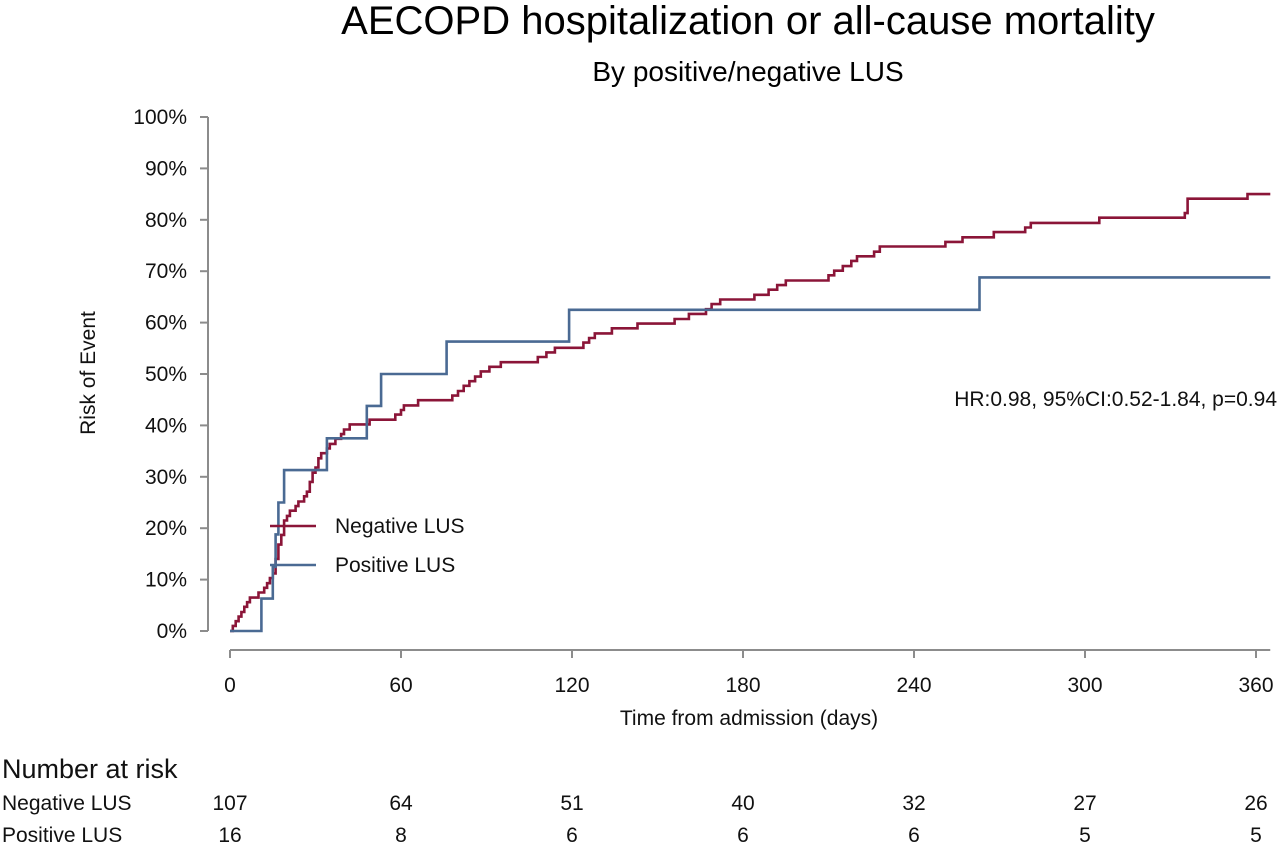 The width and height of the screenshot is (1280, 843). I want to click on risk-count-negative-lus: 51, so click(571, 803).